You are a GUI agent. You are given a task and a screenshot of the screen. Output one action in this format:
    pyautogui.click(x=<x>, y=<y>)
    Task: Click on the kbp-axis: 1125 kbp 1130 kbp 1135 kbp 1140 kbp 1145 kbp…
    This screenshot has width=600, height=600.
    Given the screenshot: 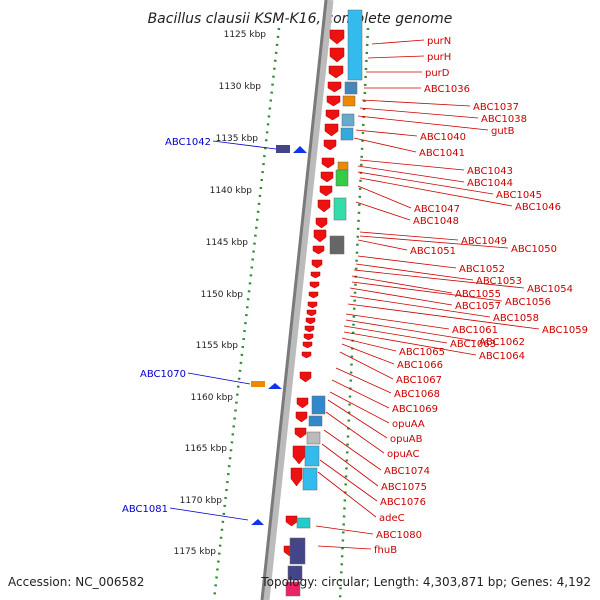 What is the action you would take?
    pyautogui.click(x=220, y=293)
    